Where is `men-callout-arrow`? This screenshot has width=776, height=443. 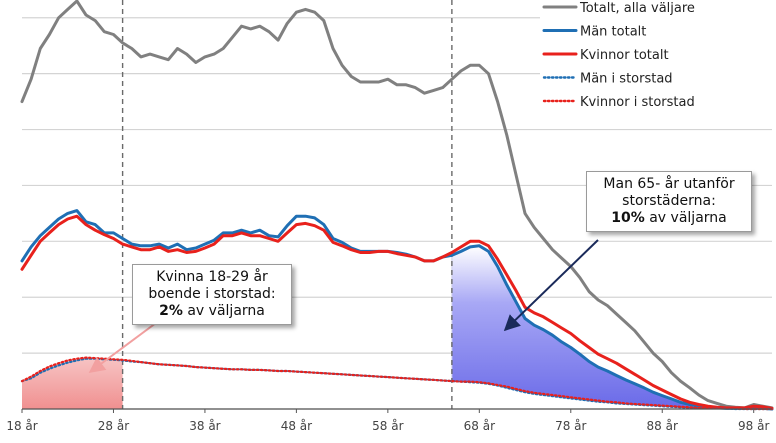
men-callout-arrow is located at coordinates (551, 285).